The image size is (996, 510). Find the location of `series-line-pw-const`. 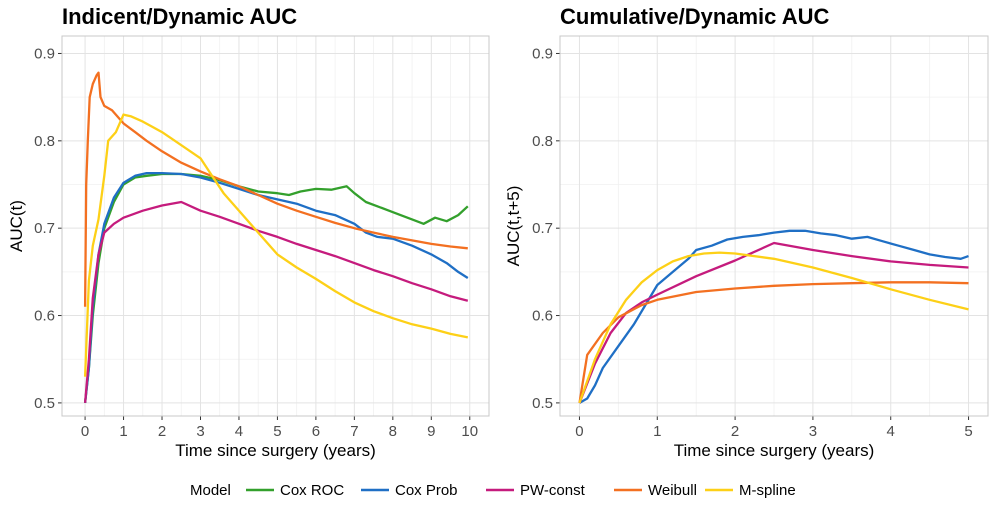

series-line-pw-const is located at coordinates (773, 322).